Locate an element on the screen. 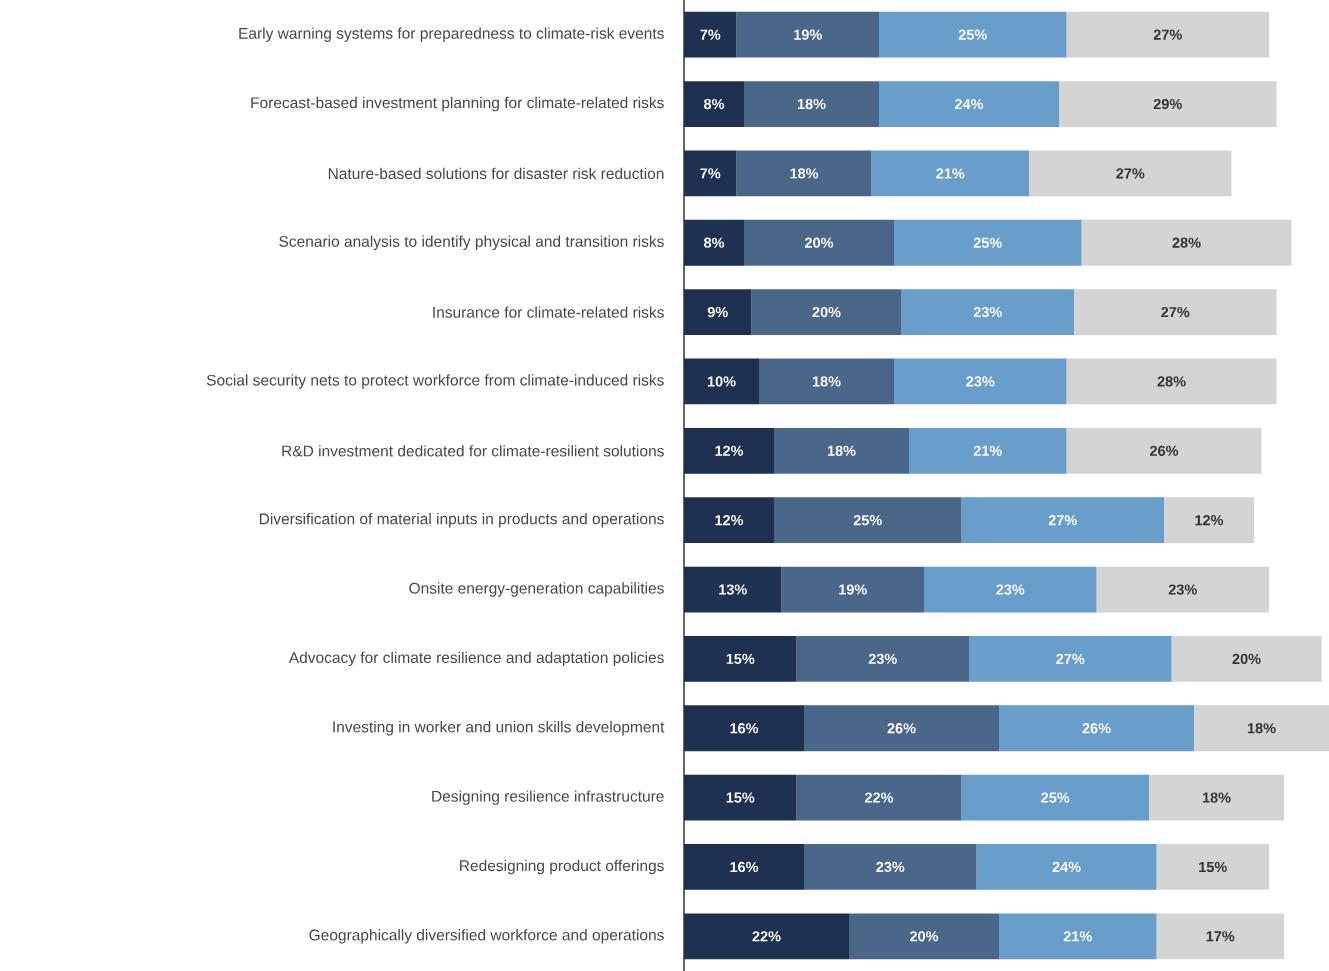  data-label: 10% is located at coordinates (721, 381).